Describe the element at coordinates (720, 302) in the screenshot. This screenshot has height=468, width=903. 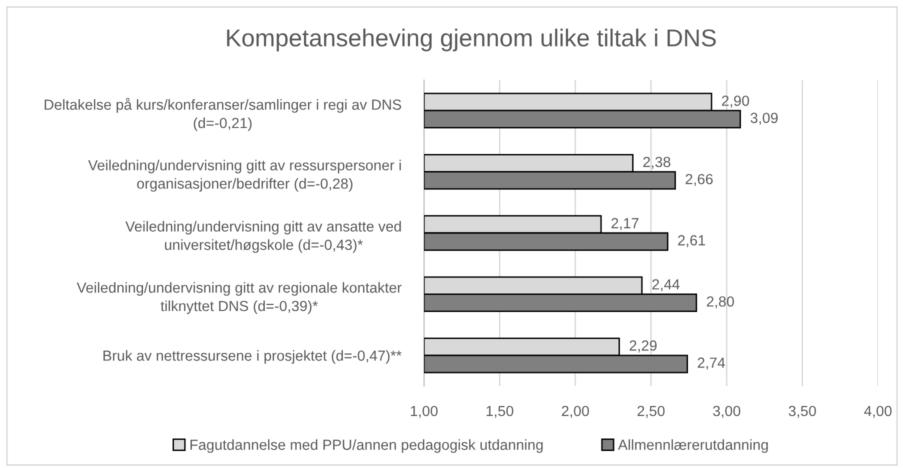
I see `data-label: 2,80` at that location.